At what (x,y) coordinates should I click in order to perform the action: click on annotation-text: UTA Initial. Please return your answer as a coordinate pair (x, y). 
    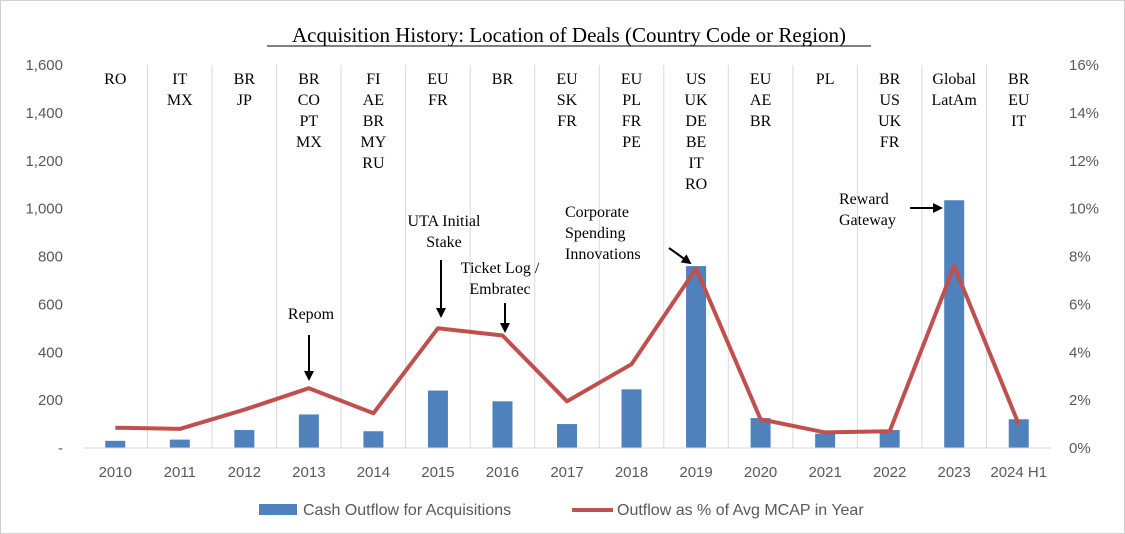
    Looking at the image, I should click on (444, 221).